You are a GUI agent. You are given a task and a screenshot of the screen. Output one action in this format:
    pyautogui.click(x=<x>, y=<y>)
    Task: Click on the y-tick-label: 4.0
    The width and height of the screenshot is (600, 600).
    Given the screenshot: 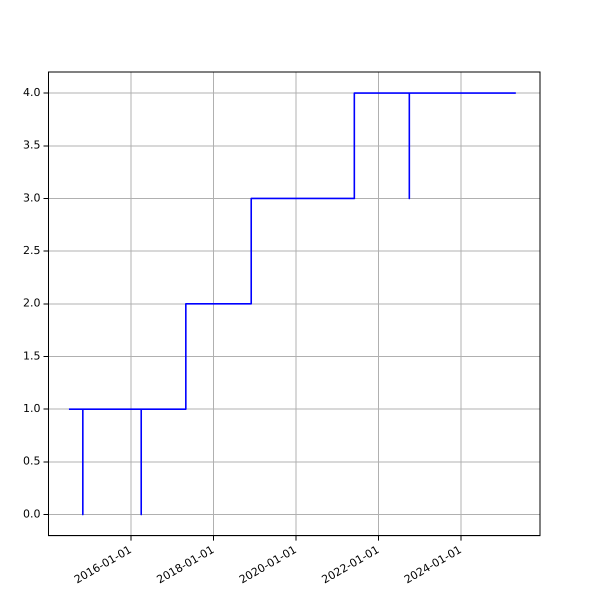 What is the action you would take?
    pyautogui.click(x=31, y=92)
    